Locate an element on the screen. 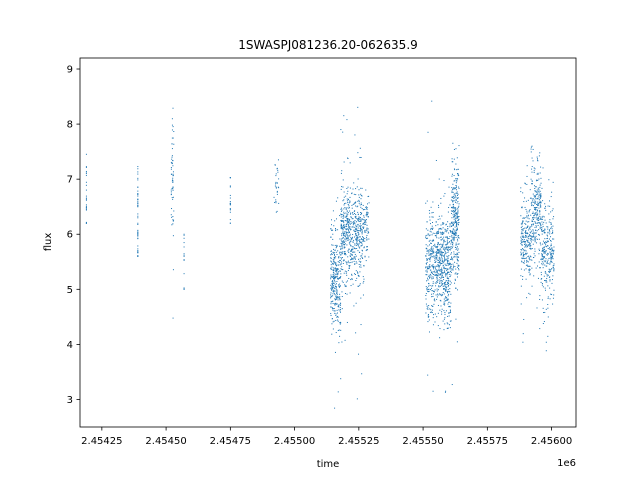 Image resolution: width=640 pixels, height=480 pixels. x-tick-label: 2.45475 is located at coordinates (230, 441).